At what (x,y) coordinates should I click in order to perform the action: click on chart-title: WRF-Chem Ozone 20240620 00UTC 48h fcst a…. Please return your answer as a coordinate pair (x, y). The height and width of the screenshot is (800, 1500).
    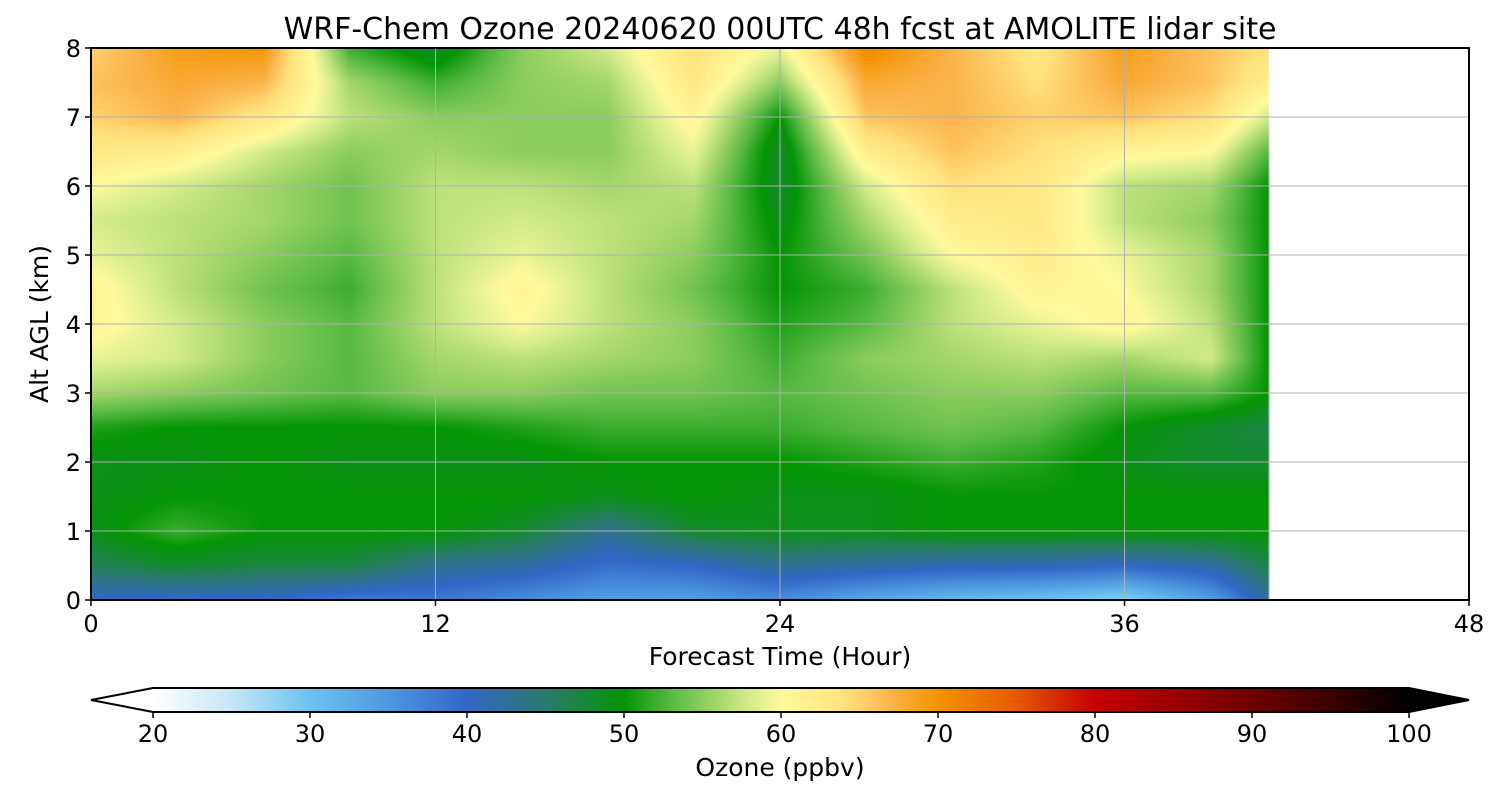
    Looking at the image, I should click on (780, 29).